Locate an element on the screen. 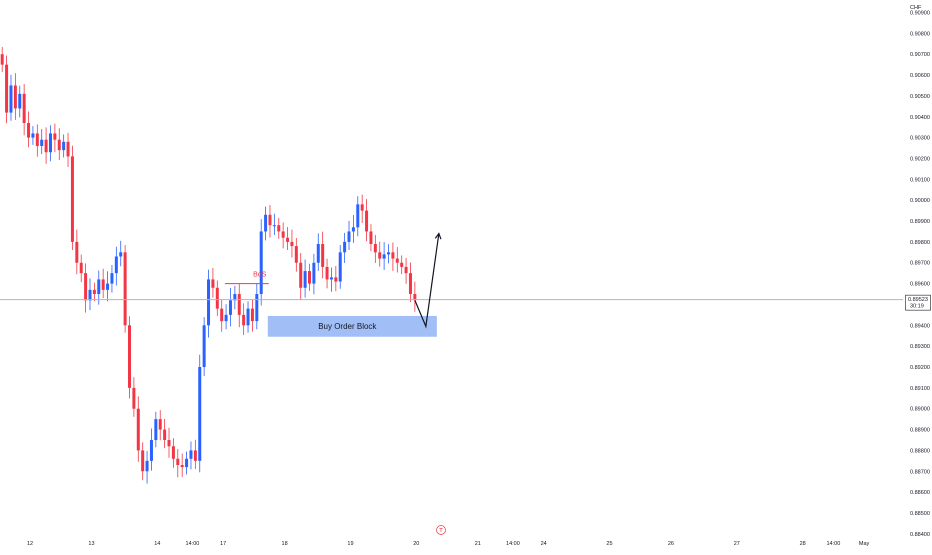 Image resolution: width=932 pixels, height=555 pixels. arrow-head-icon is located at coordinates (438, 236).